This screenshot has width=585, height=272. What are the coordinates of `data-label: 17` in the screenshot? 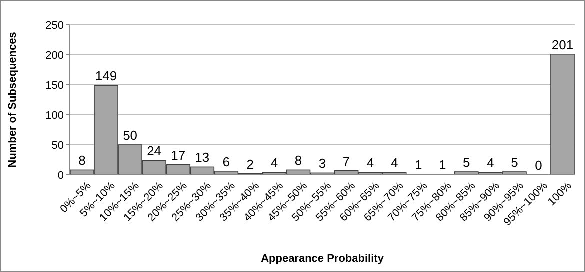 It's located at (178, 155).